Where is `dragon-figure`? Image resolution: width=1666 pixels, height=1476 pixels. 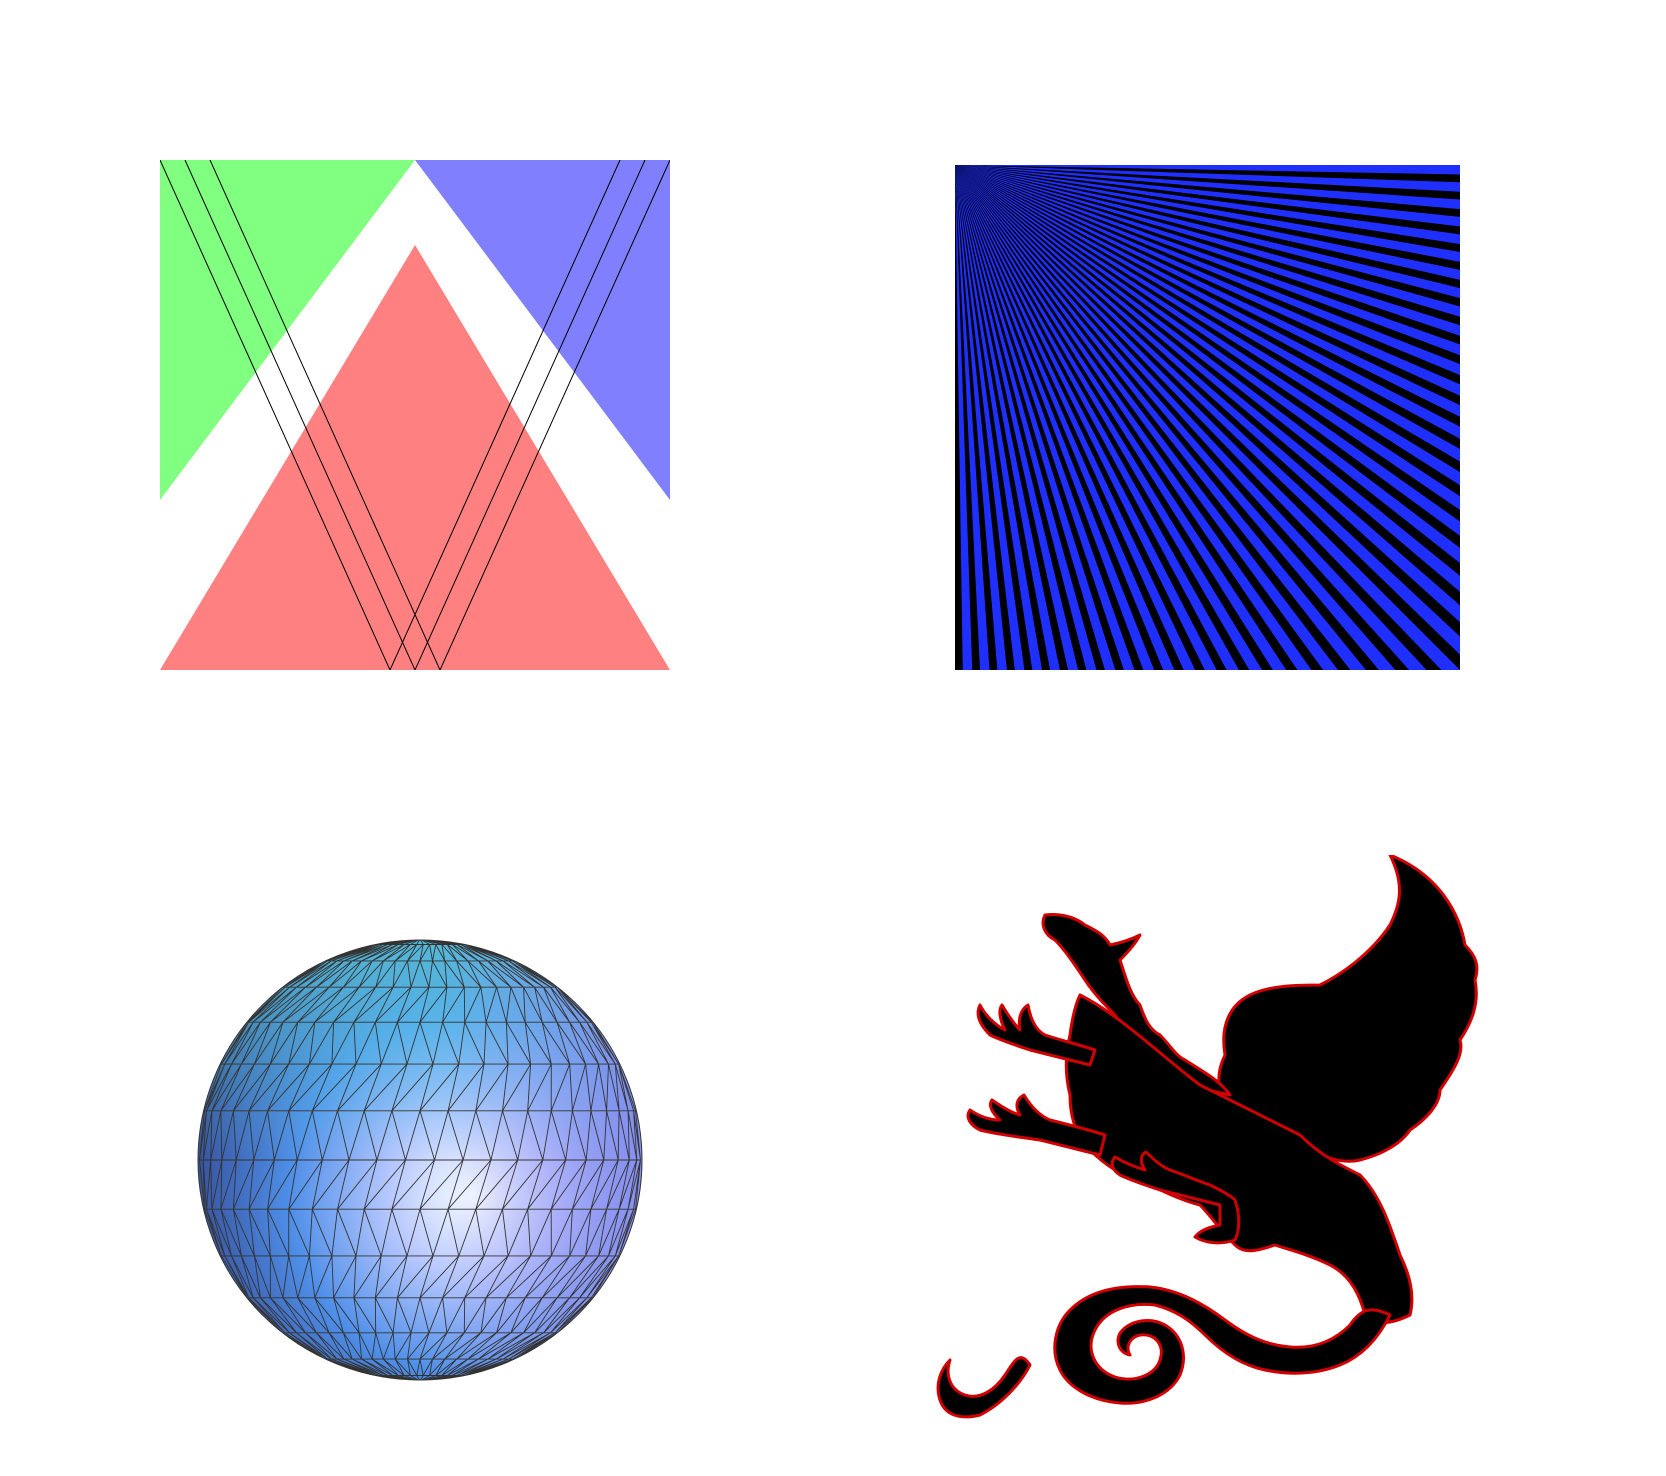
dragon-figure is located at coordinates (1205, 1155).